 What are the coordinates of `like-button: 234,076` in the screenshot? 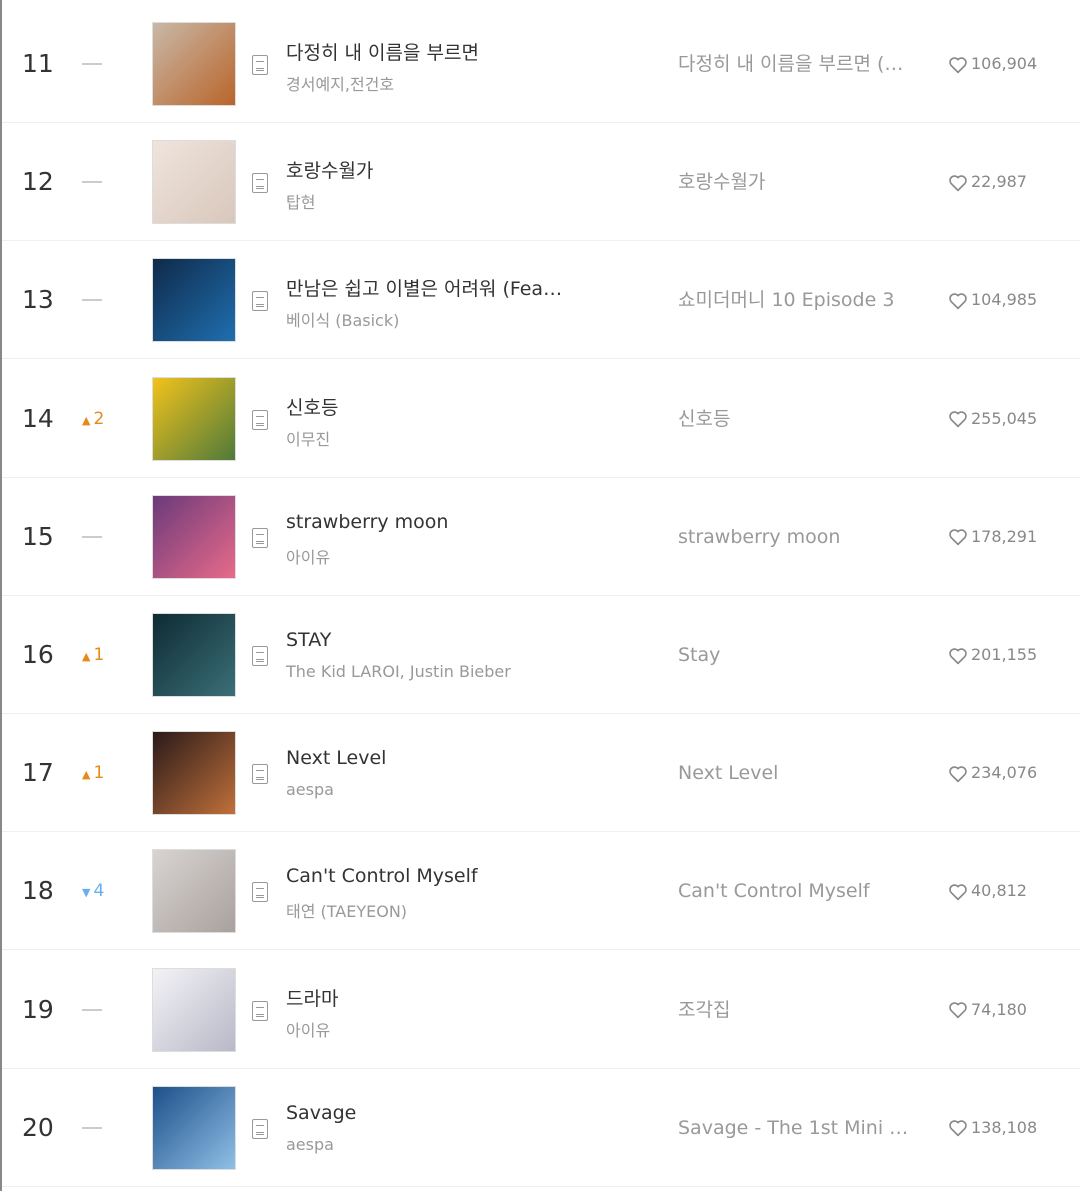 It's located at (992, 773).